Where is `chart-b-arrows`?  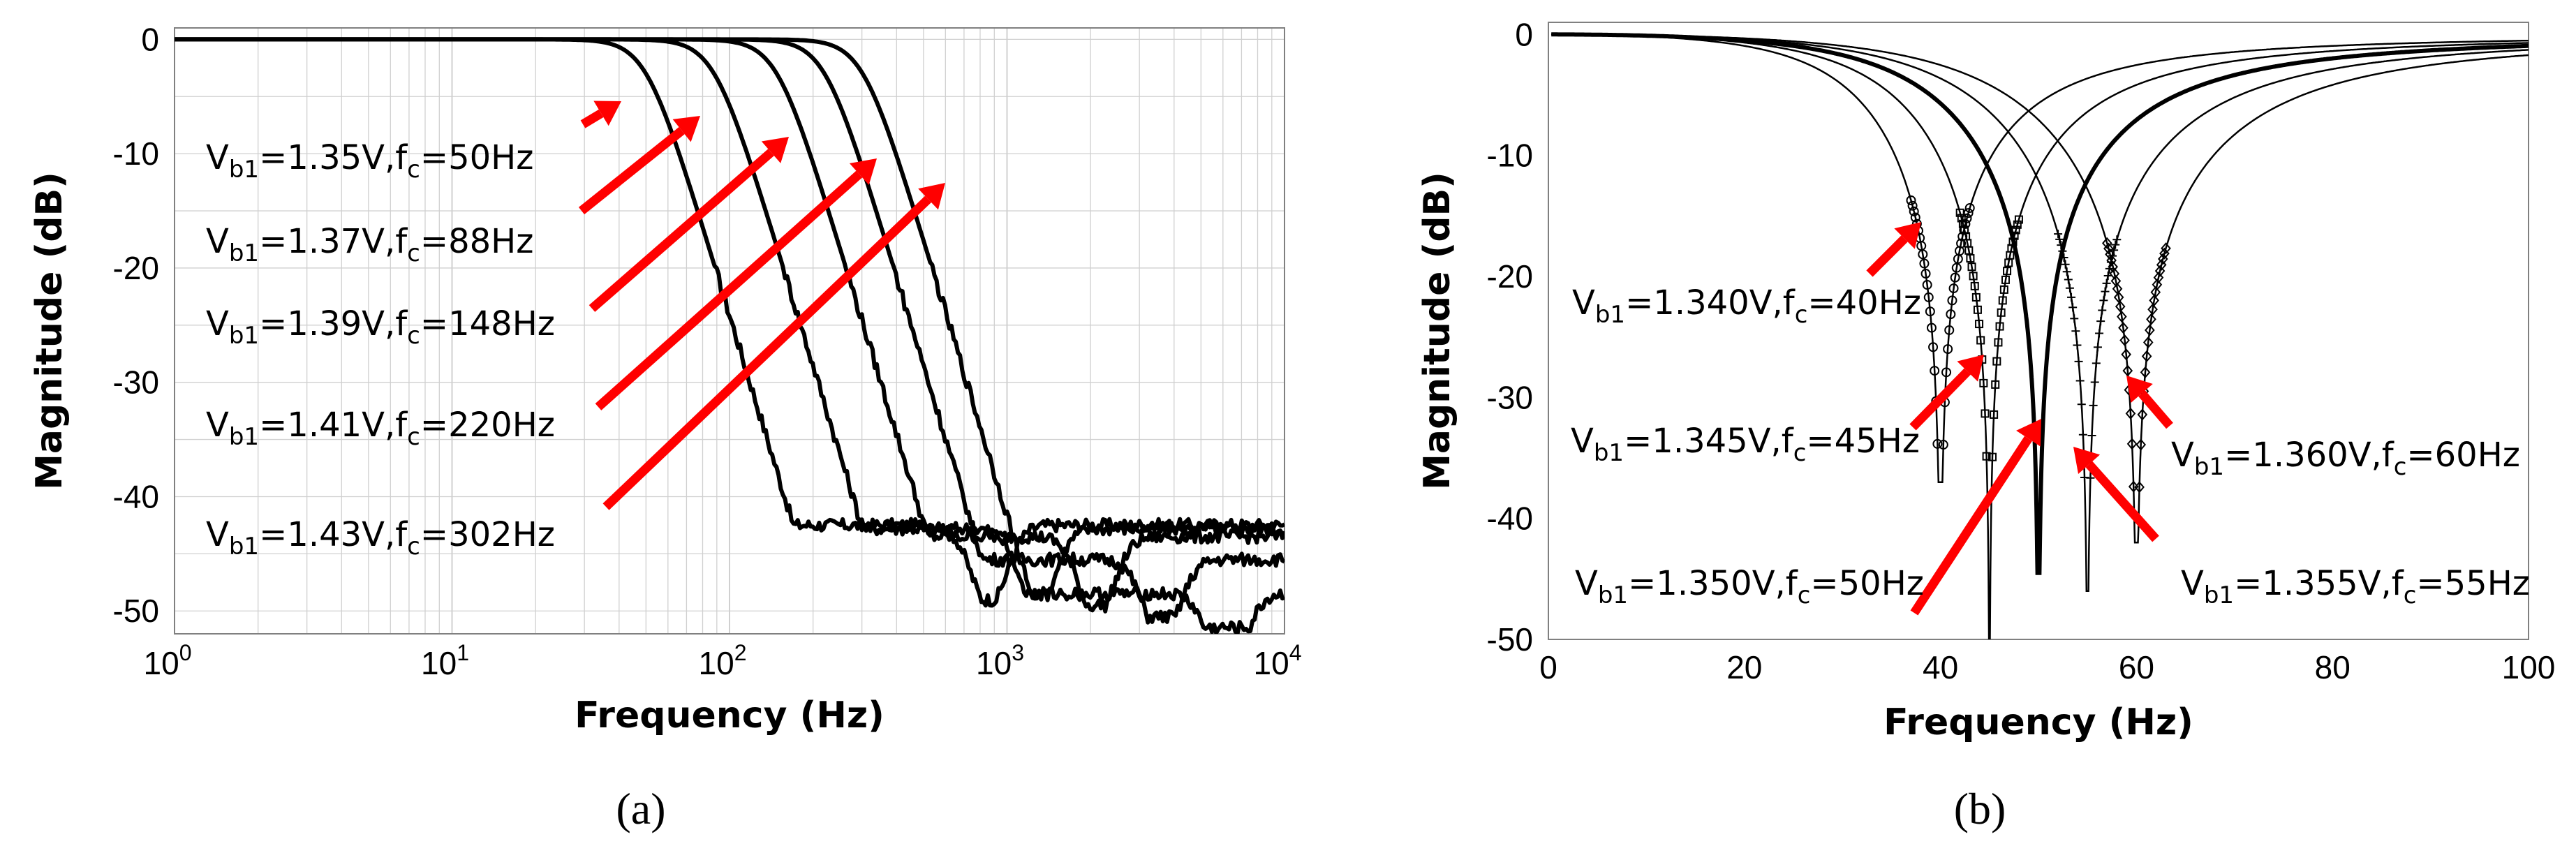
chart-b-arrows is located at coordinates (2019, 419).